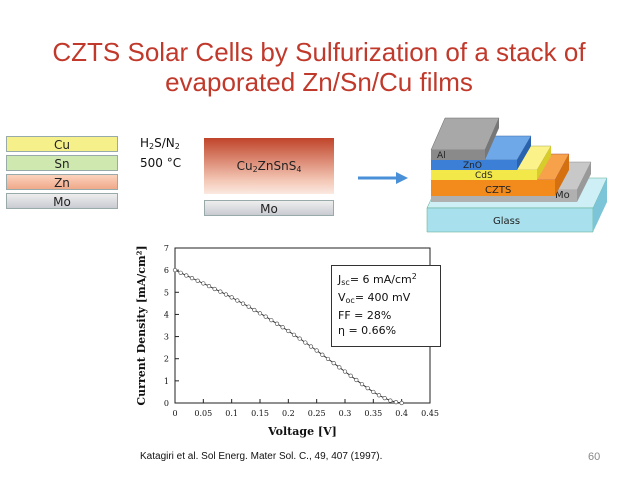 The image size is (638, 479). What do you see at coordinates (506, 221) in the screenshot?
I see `device-layer-glass: Glass` at bounding box center [506, 221].